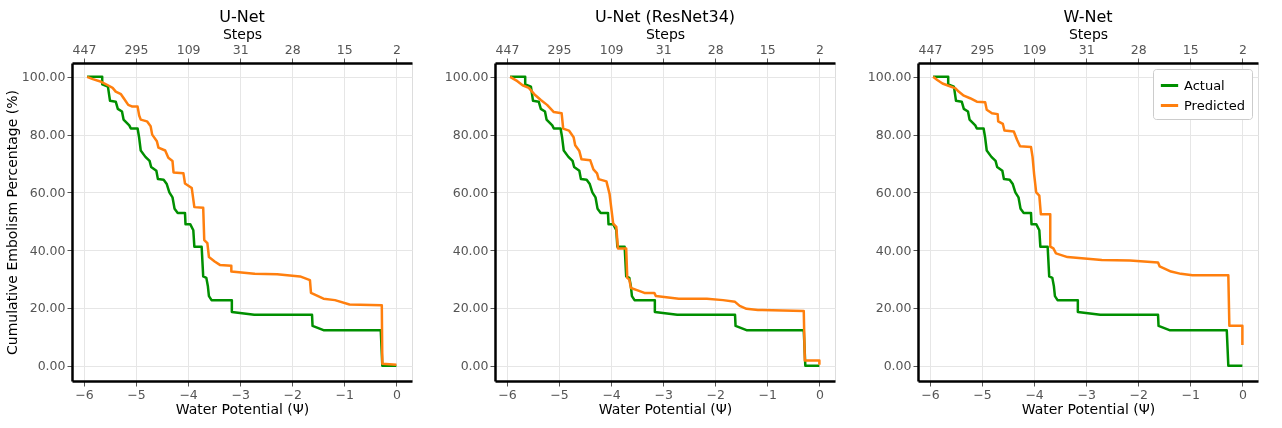 The height and width of the screenshot is (428, 1282). I want to click on y-axis-title: Cumulative Embolism Percentage (%), so click(11, 222).